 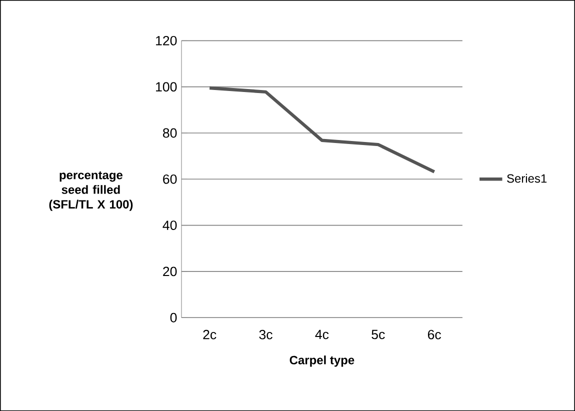 I want to click on y-tick-label: 80, so click(x=170, y=133).